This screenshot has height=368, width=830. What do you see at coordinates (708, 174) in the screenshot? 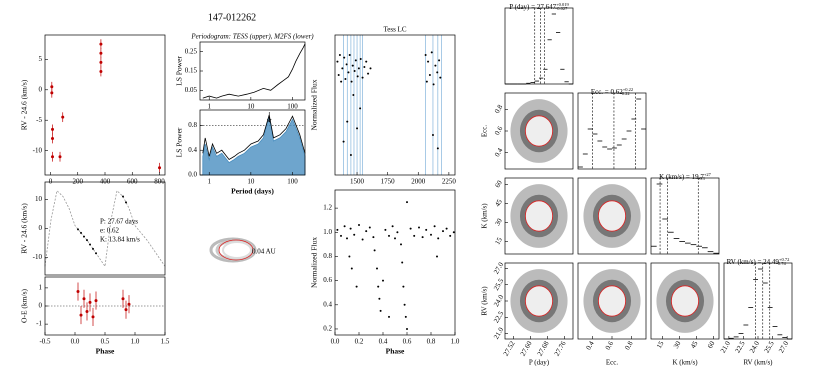
I see `hist-title-plus: +27` at bounding box center [708, 174].